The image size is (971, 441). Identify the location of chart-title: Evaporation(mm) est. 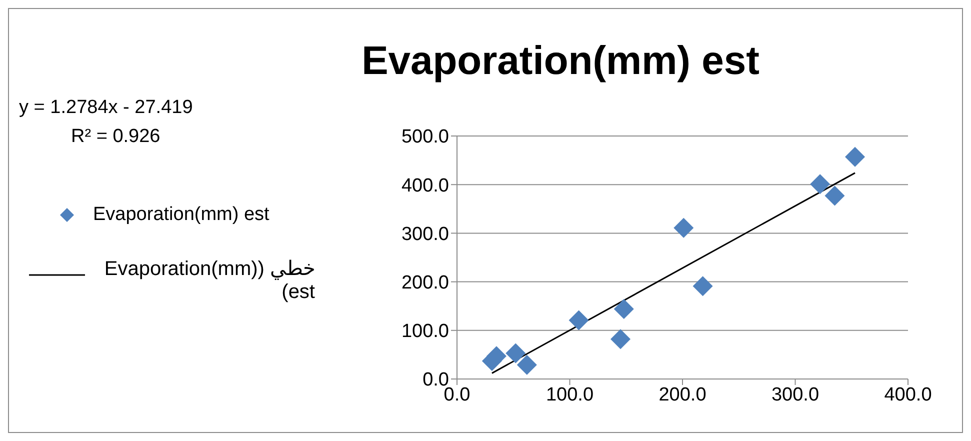
(560, 61).